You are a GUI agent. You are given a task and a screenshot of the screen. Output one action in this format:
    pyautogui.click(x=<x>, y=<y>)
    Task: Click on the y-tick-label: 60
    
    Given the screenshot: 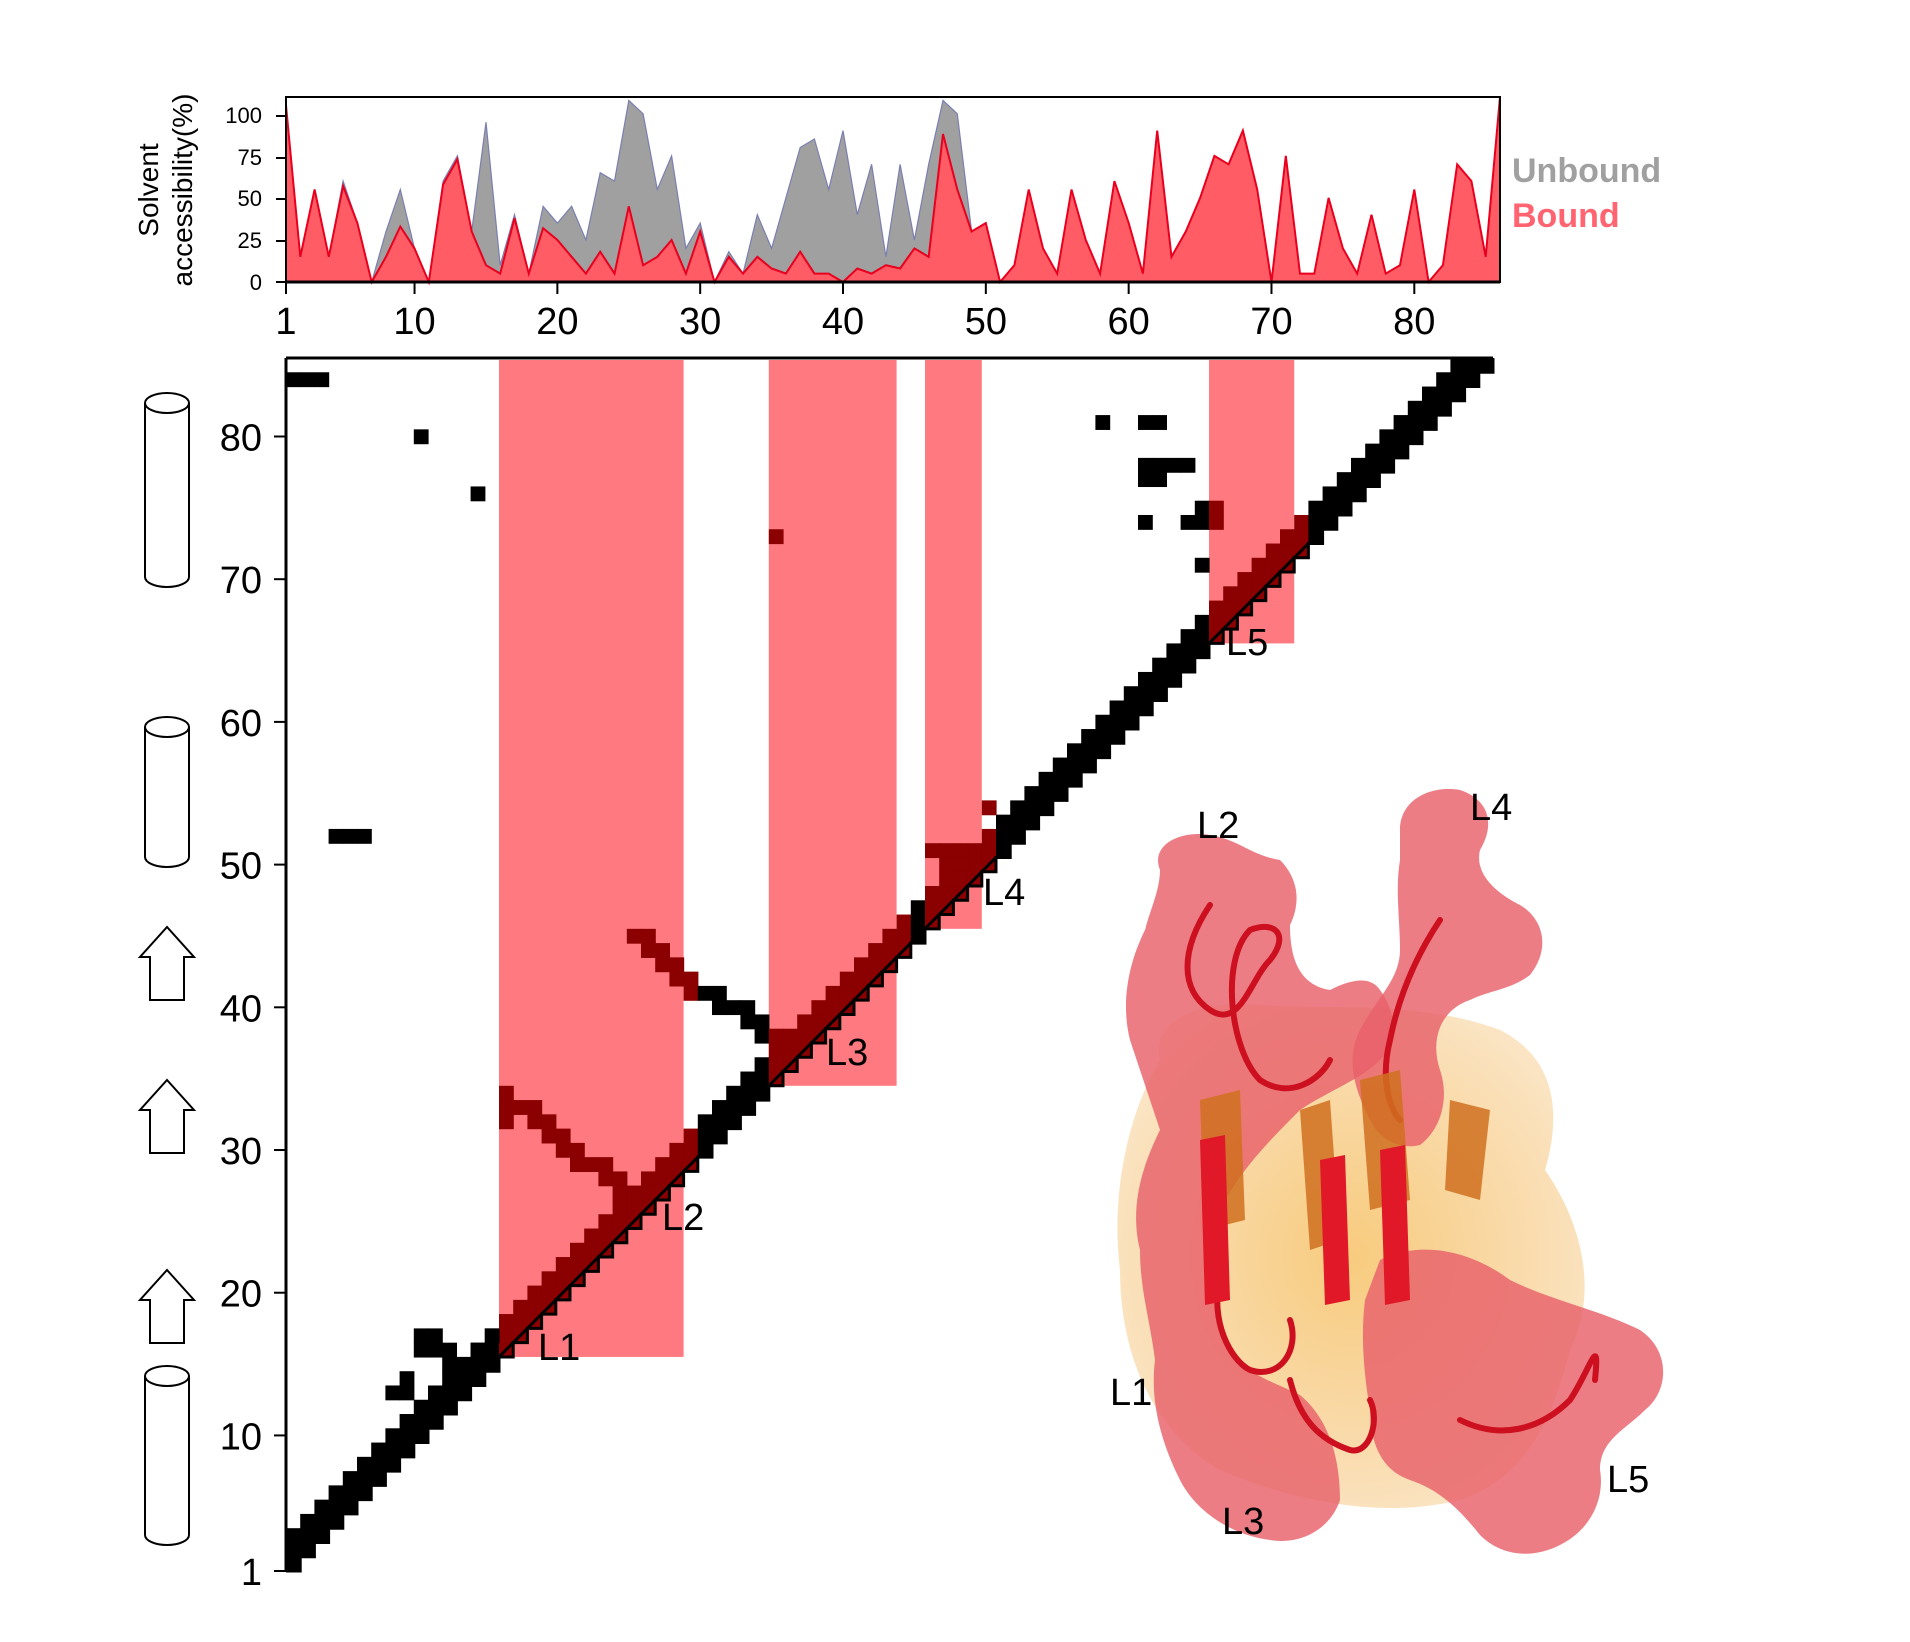 What is the action you would take?
    pyautogui.click(x=241, y=724)
    